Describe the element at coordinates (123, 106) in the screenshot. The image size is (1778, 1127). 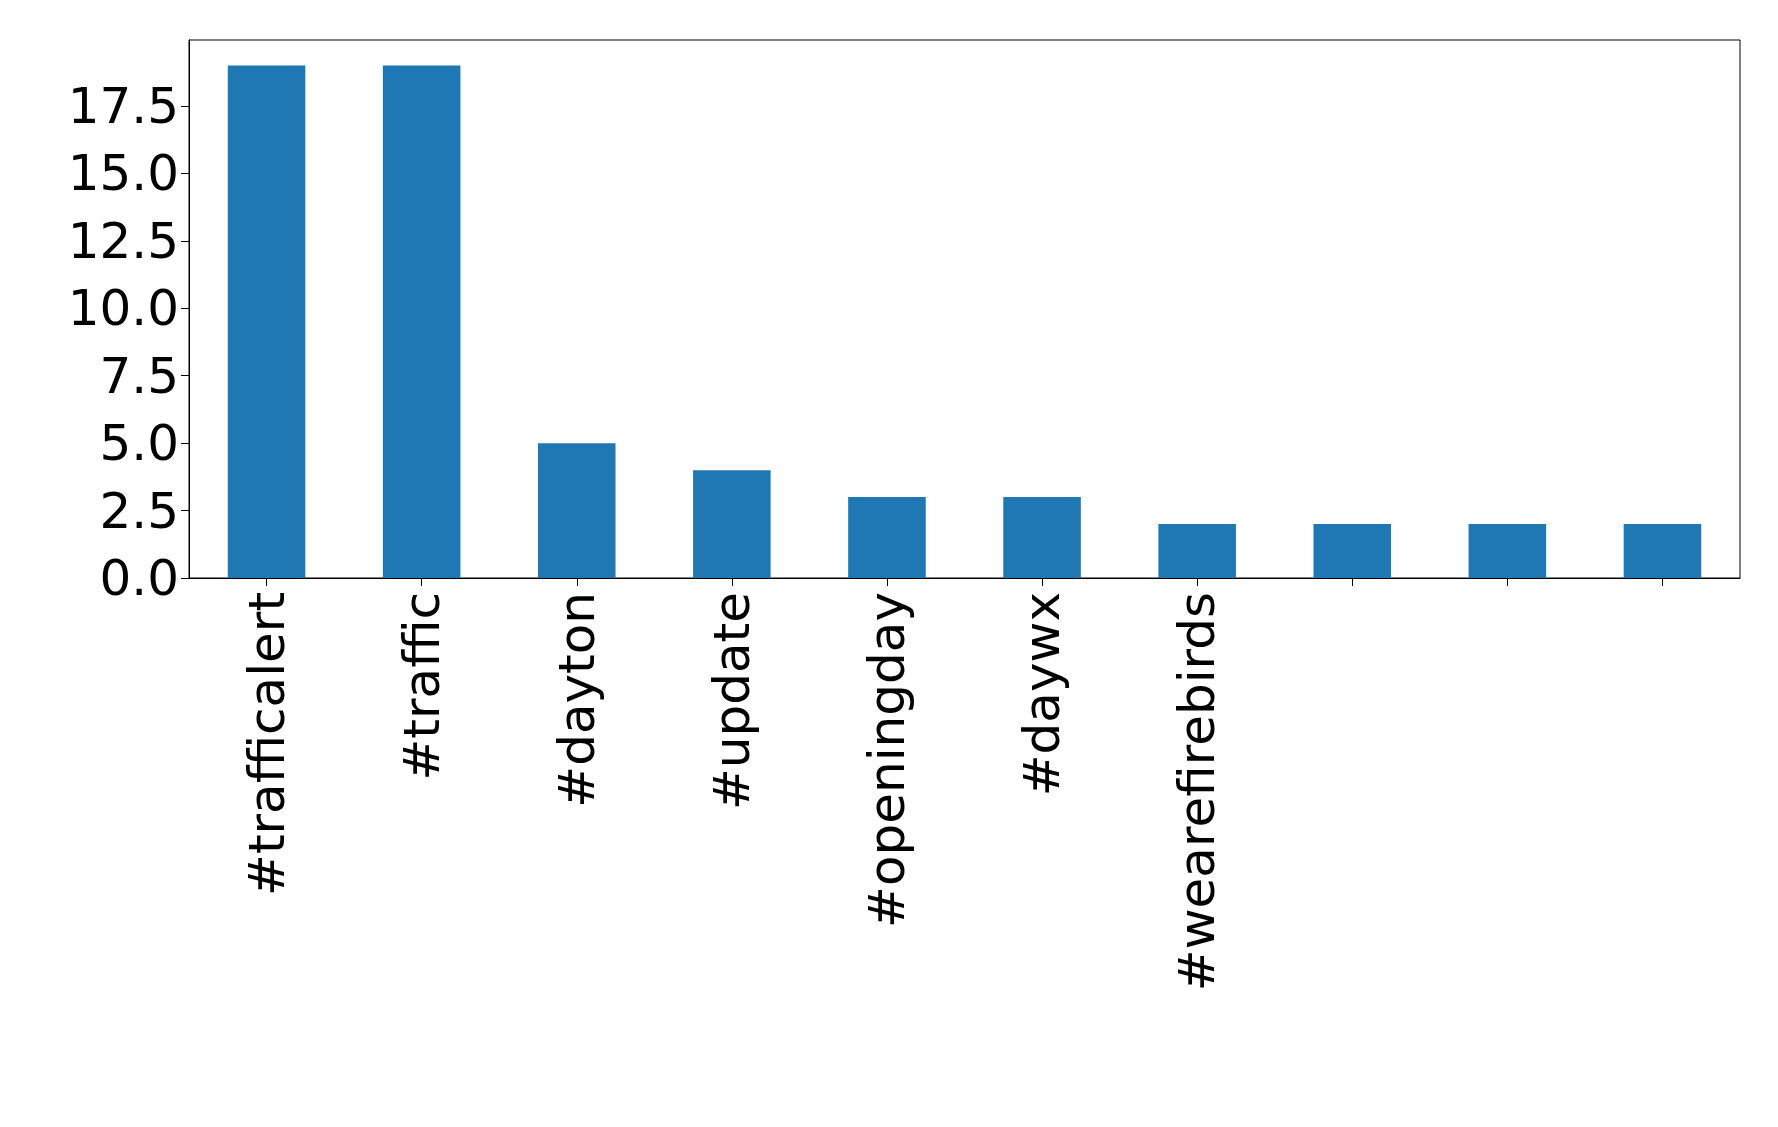
I see `y-tick-label: 17.5` at that location.